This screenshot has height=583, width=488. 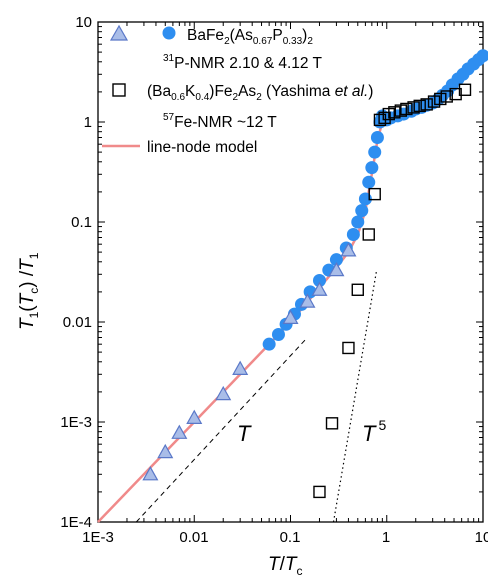 I want to click on x-axis-label: T/Tc, so click(x=285, y=566).